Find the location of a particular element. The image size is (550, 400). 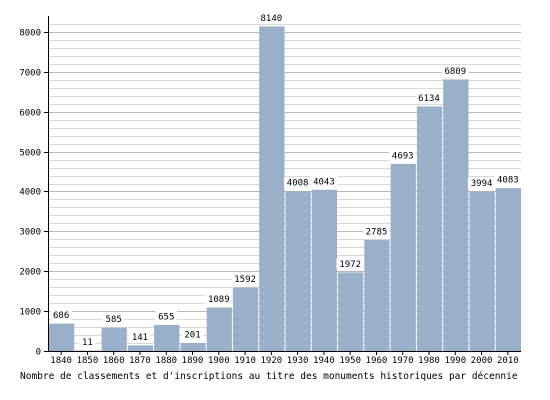

data-label: 6134 is located at coordinates (429, 99).